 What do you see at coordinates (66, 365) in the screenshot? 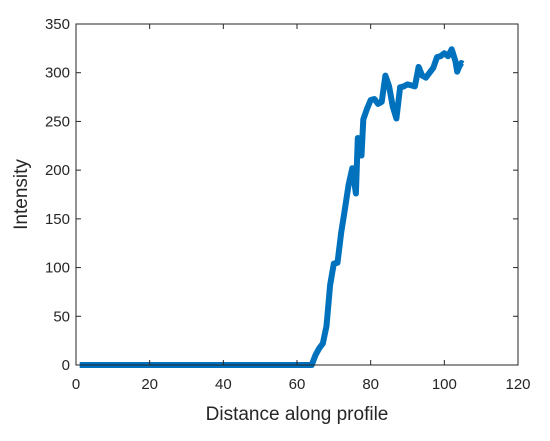
I see `y-tick-label: 0` at bounding box center [66, 365].